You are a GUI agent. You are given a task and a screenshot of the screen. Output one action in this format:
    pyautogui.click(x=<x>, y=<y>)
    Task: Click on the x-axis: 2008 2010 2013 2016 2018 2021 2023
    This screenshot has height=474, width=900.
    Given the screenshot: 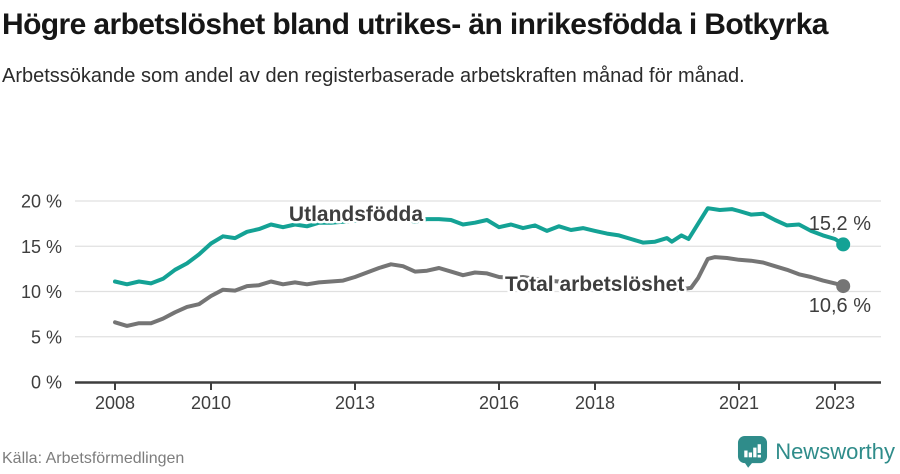 What is the action you would take?
    pyautogui.click(x=478, y=397)
    